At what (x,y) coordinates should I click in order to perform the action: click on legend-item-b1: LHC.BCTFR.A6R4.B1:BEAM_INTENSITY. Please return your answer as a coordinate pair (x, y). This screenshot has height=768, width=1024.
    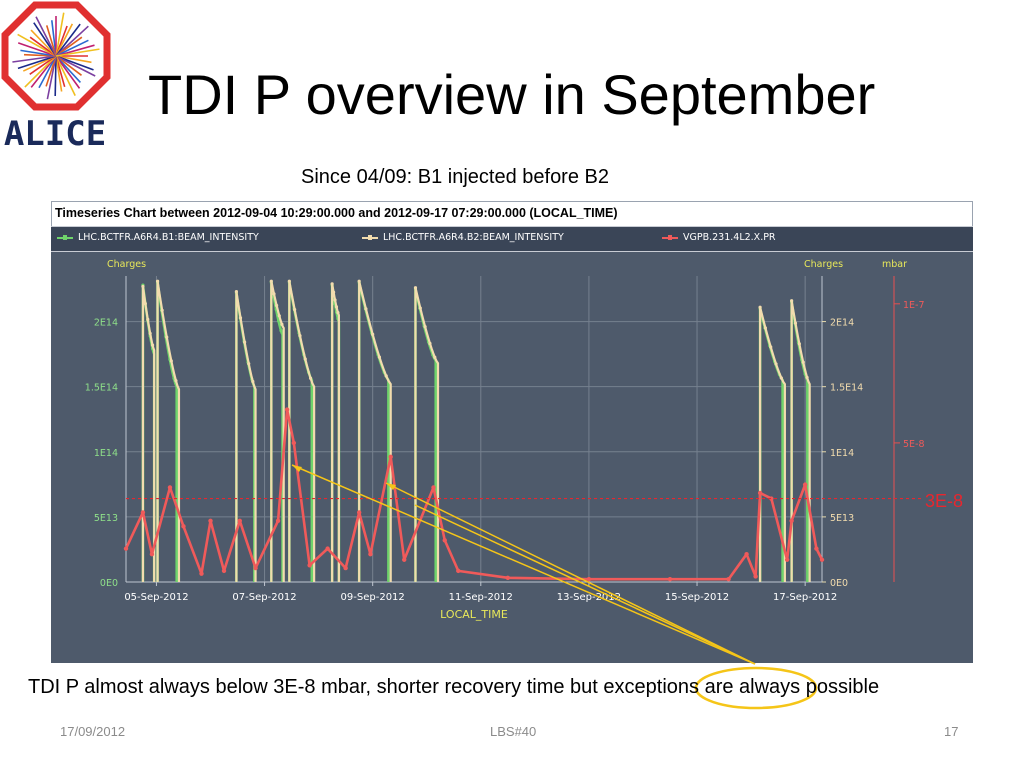
    Looking at the image, I should click on (158, 237).